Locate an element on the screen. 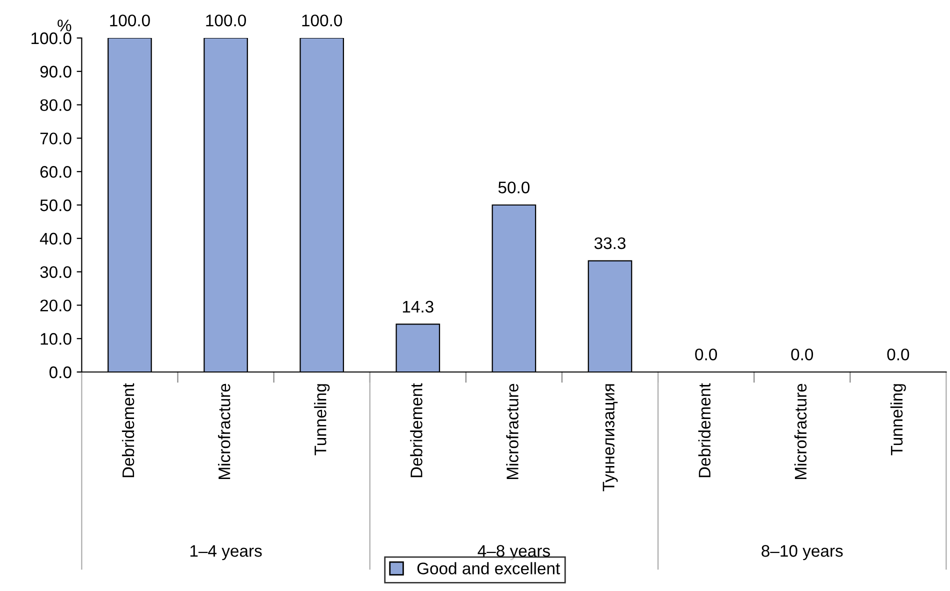 This screenshot has width=950, height=591. y-tick-label: 20.0 is located at coordinates (56, 306).